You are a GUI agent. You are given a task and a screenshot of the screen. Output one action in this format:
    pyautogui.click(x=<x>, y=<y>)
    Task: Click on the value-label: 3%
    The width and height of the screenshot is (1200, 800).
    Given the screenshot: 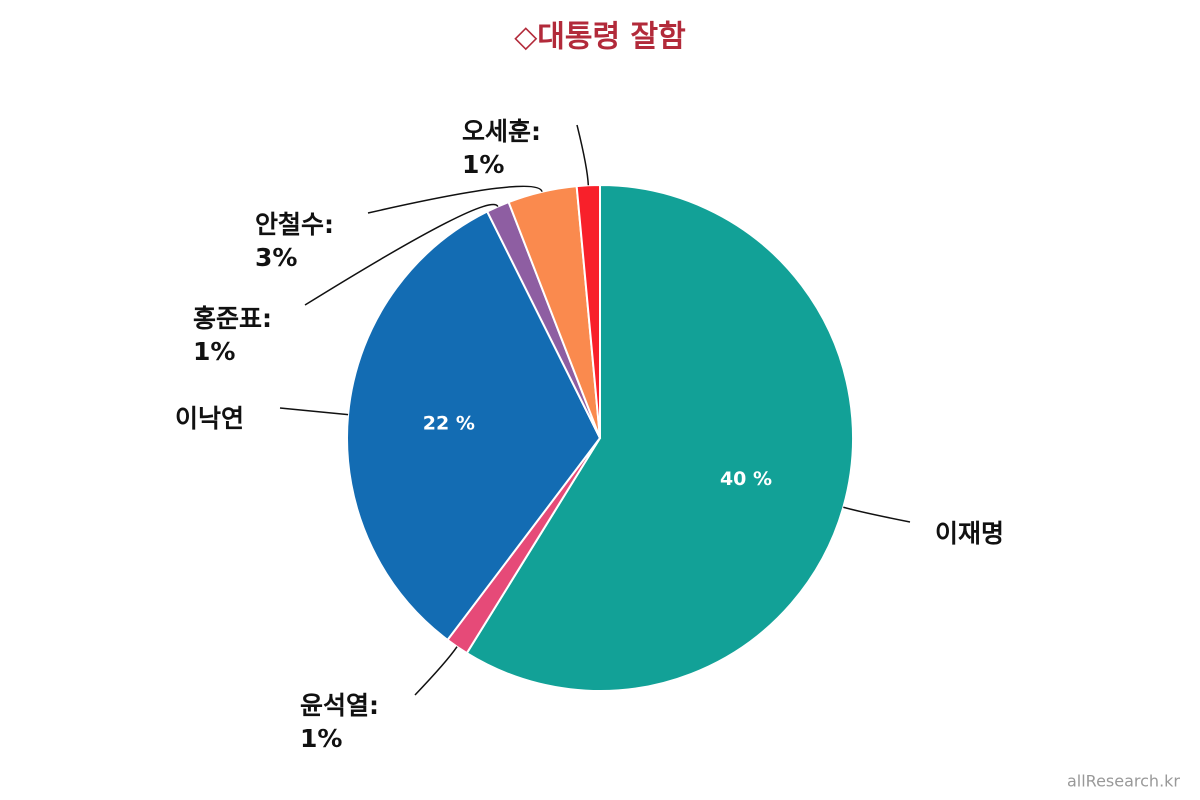 What is the action you would take?
    pyautogui.click(x=276, y=257)
    